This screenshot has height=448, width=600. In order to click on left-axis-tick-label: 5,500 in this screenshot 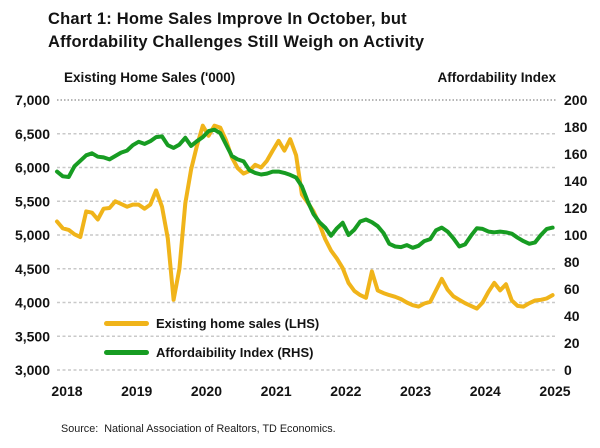, I will do `click(32, 201)`.